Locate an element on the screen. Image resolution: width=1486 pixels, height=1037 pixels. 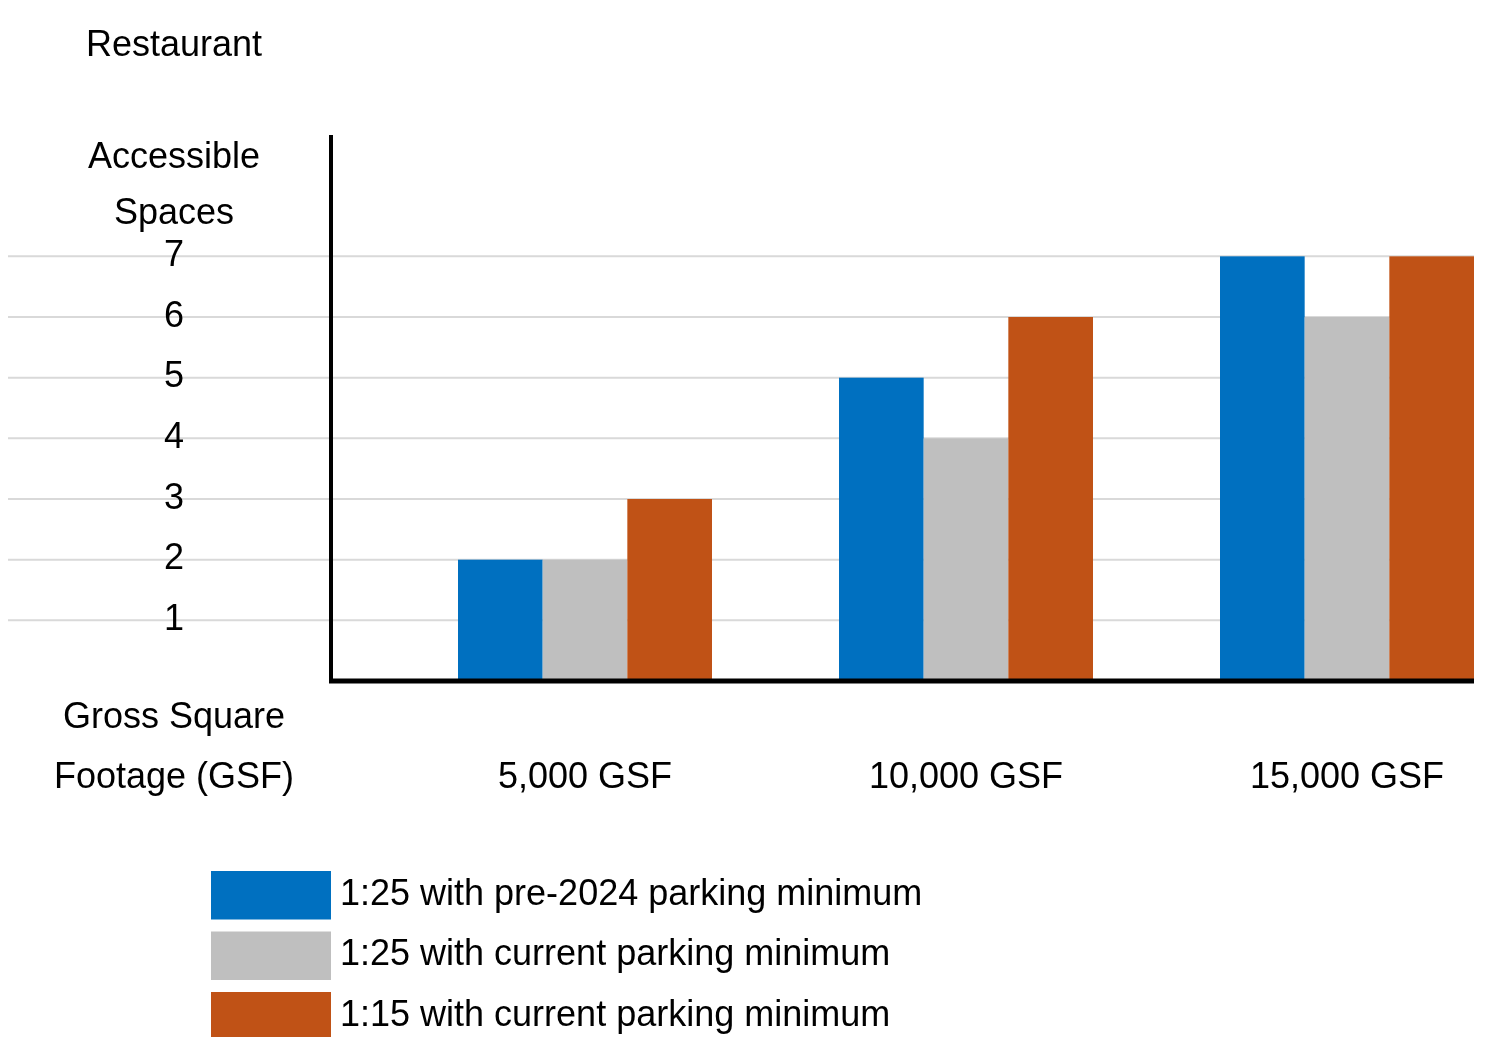
x-tick-label: 5,000 GSF is located at coordinates (585, 775).